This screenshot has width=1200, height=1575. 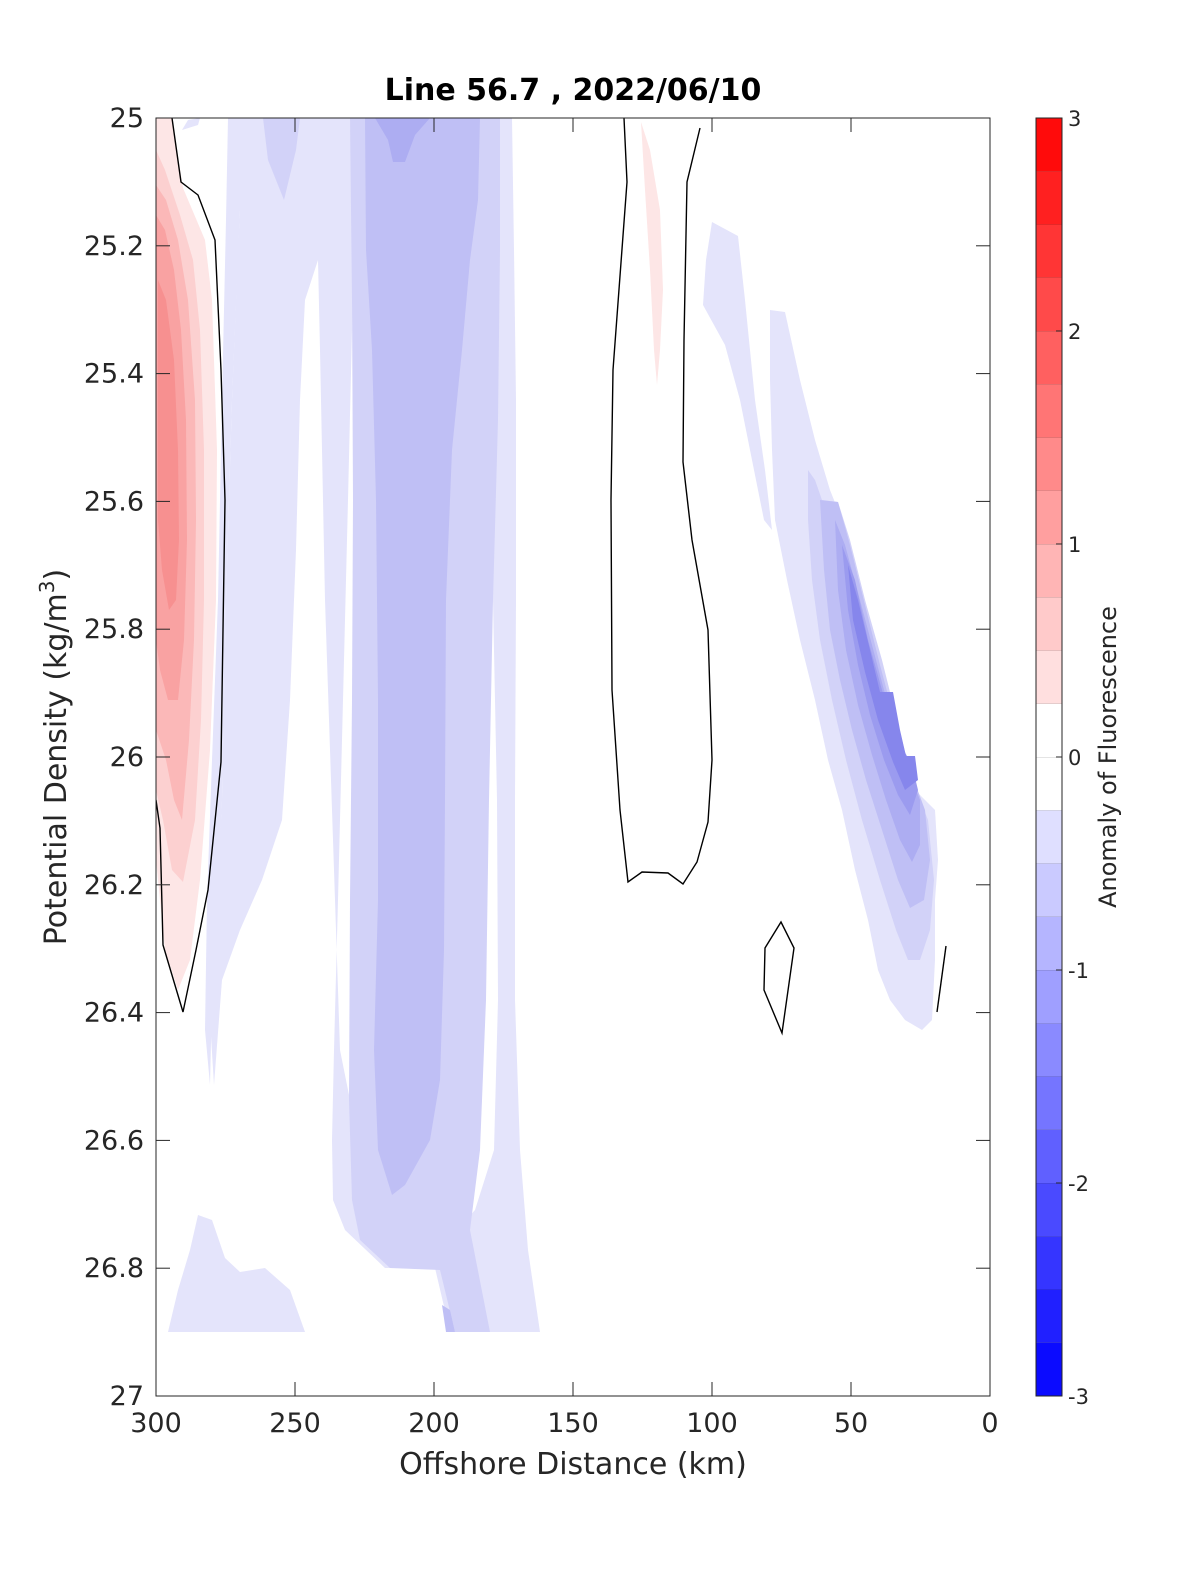 What do you see at coordinates (883, 677) in the screenshot?
I see `negative-anomaly-nearshore-level6` at bounding box center [883, 677].